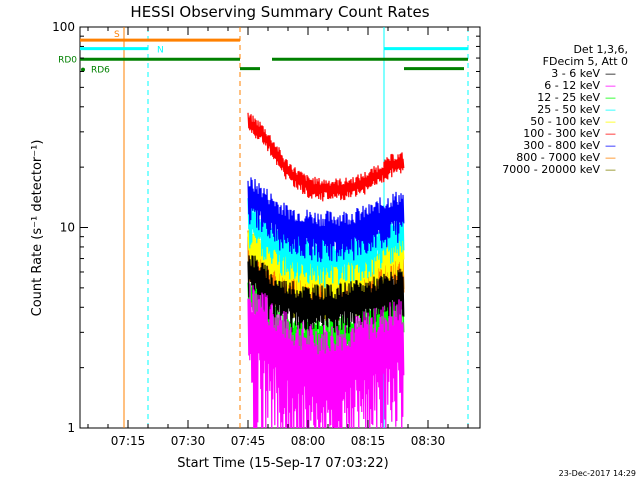  Describe the element at coordinates (67, 228) in the screenshot. I see `y-tick-label: 10` at that location.